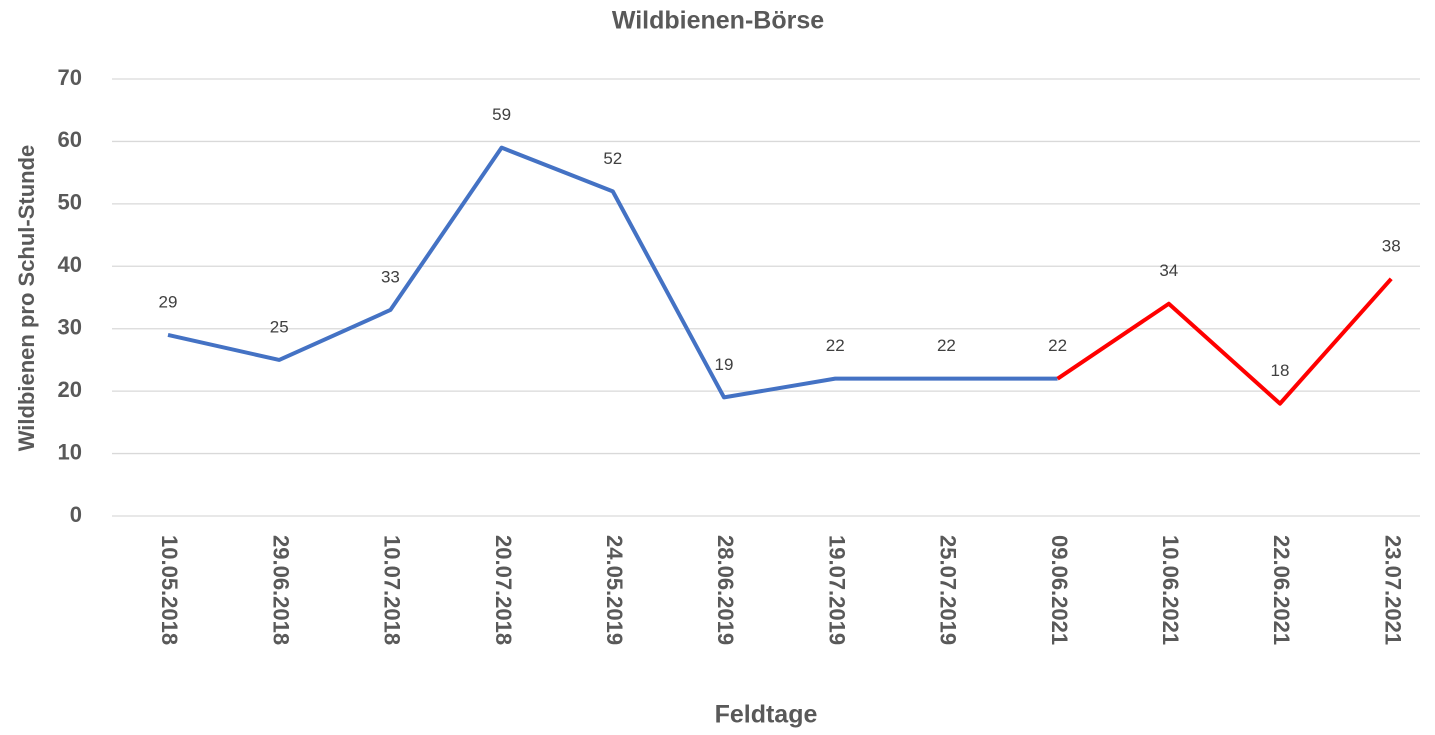 The image size is (1435, 735). I want to click on y-tick-label: 10, so click(70, 451).